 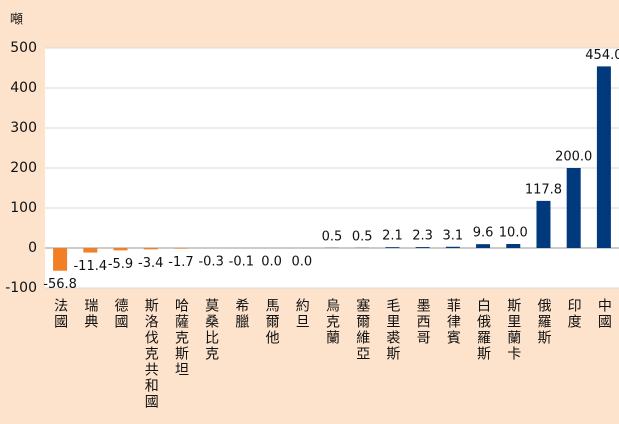 I want to click on x-tick-label: 俄羅斯, so click(x=543, y=322).